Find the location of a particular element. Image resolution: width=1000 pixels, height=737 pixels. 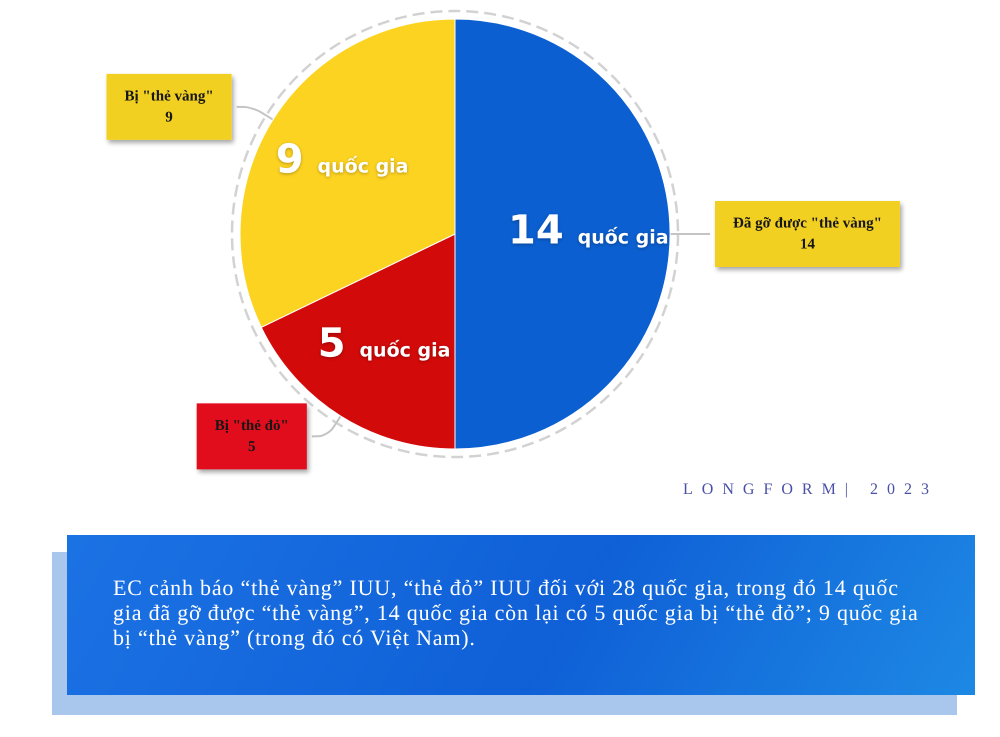

text: 9 quốc gia is located at coordinates (342, 159).